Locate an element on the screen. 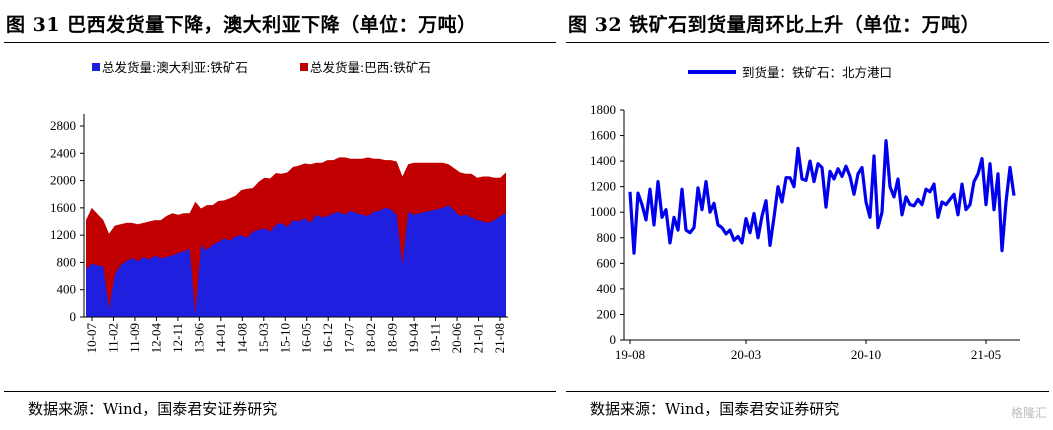 Image resolution: width=1053 pixels, height=430 pixels. x-tick-label: 16-12 is located at coordinates (327, 338).